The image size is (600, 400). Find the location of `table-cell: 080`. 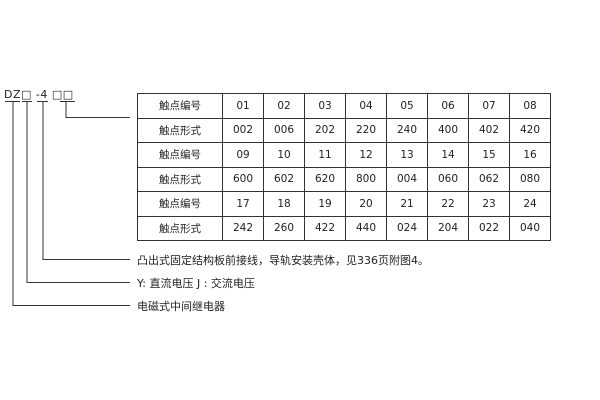

table-cell: 080 is located at coordinates (530, 179).